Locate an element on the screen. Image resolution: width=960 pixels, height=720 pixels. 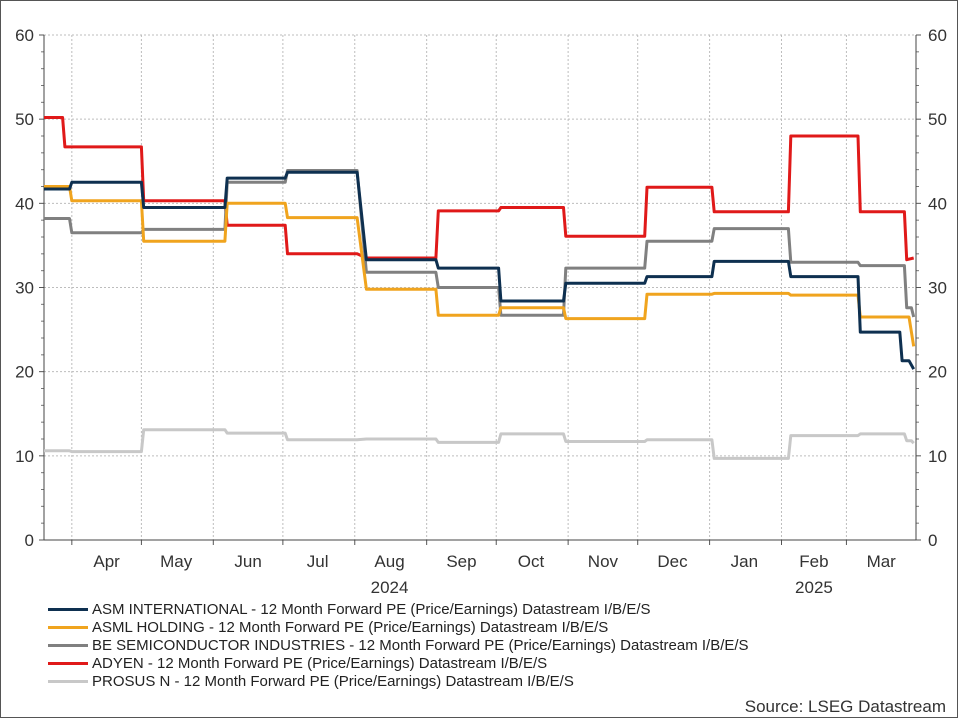
y-tick-label-left: 20 is located at coordinates (24, 372).